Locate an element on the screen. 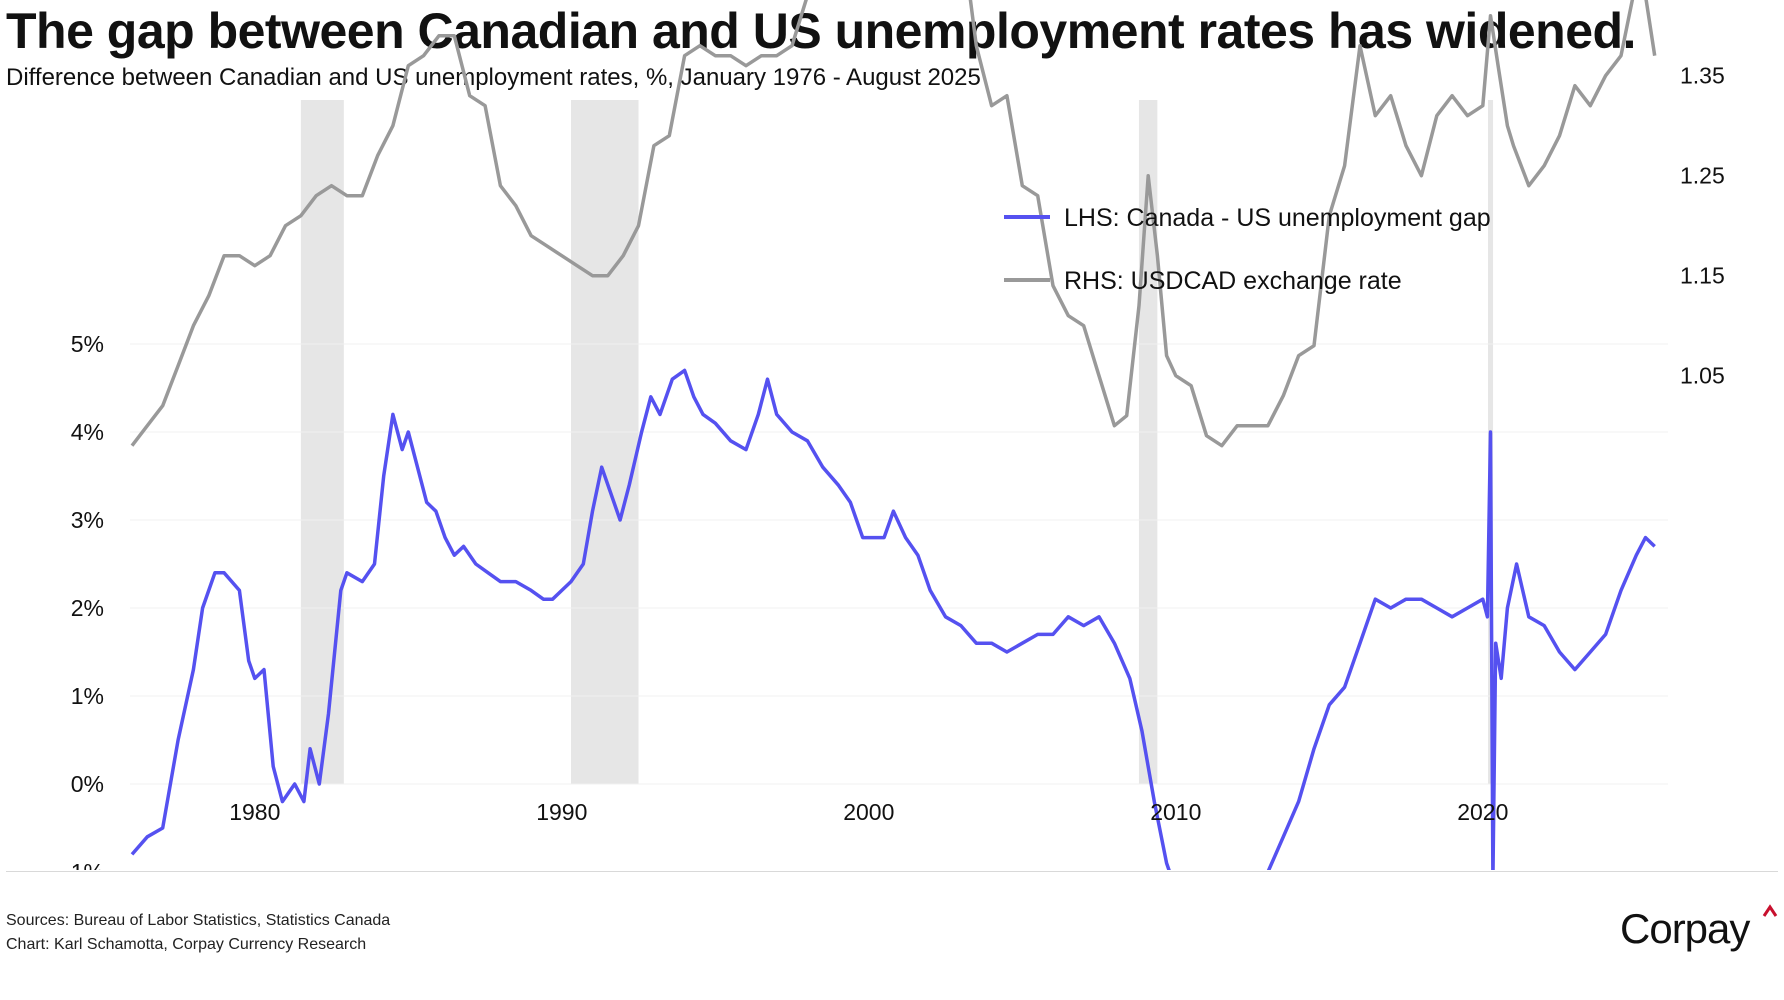 This screenshot has width=1784, height=1000. x-tick-label: 2020 is located at coordinates (1482, 812).